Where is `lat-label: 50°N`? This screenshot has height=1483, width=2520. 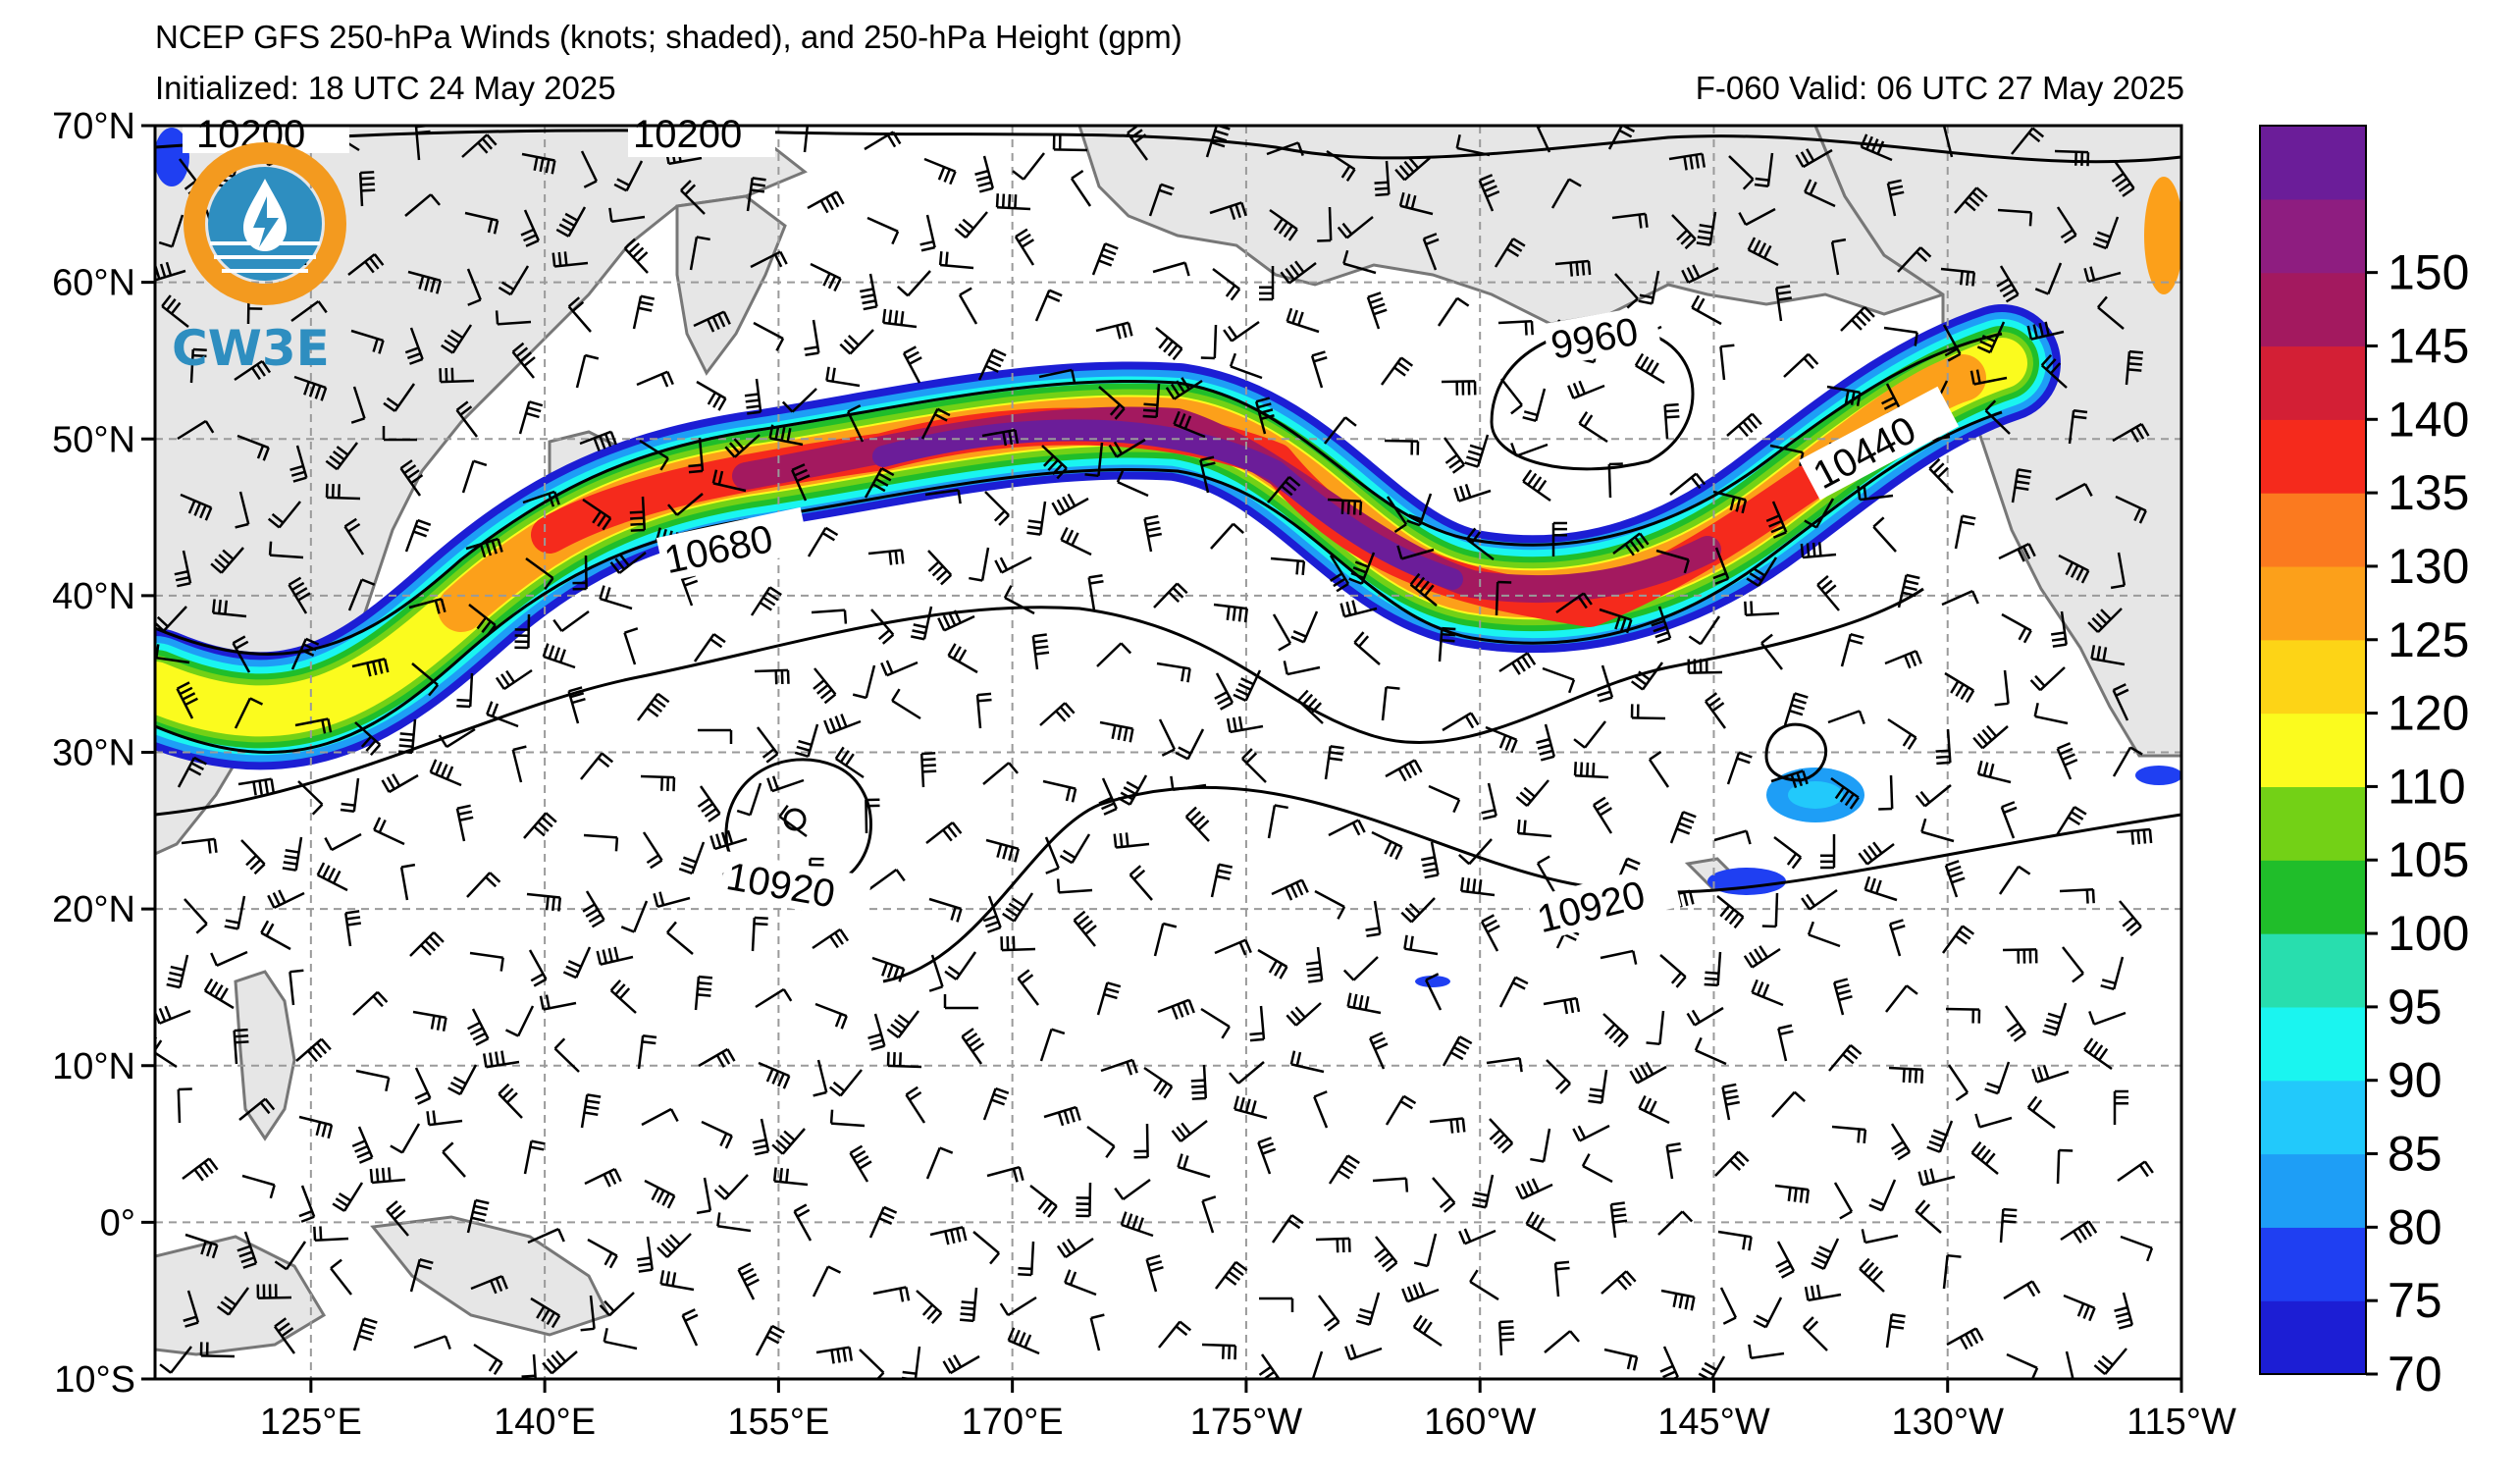
lat-label: 50°N is located at coordinates (93, 439).